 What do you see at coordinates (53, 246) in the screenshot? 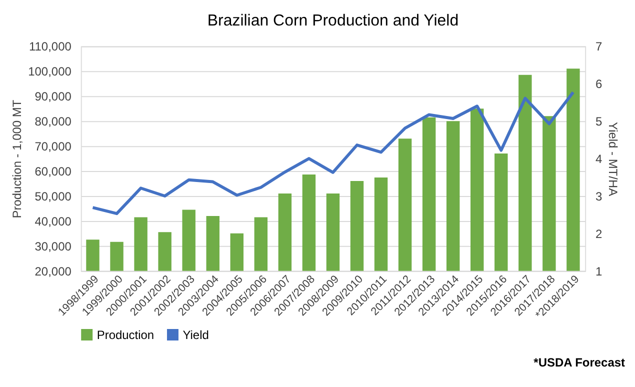
I see `y-tick-label: 30,000` at bounding box center [53, 246].